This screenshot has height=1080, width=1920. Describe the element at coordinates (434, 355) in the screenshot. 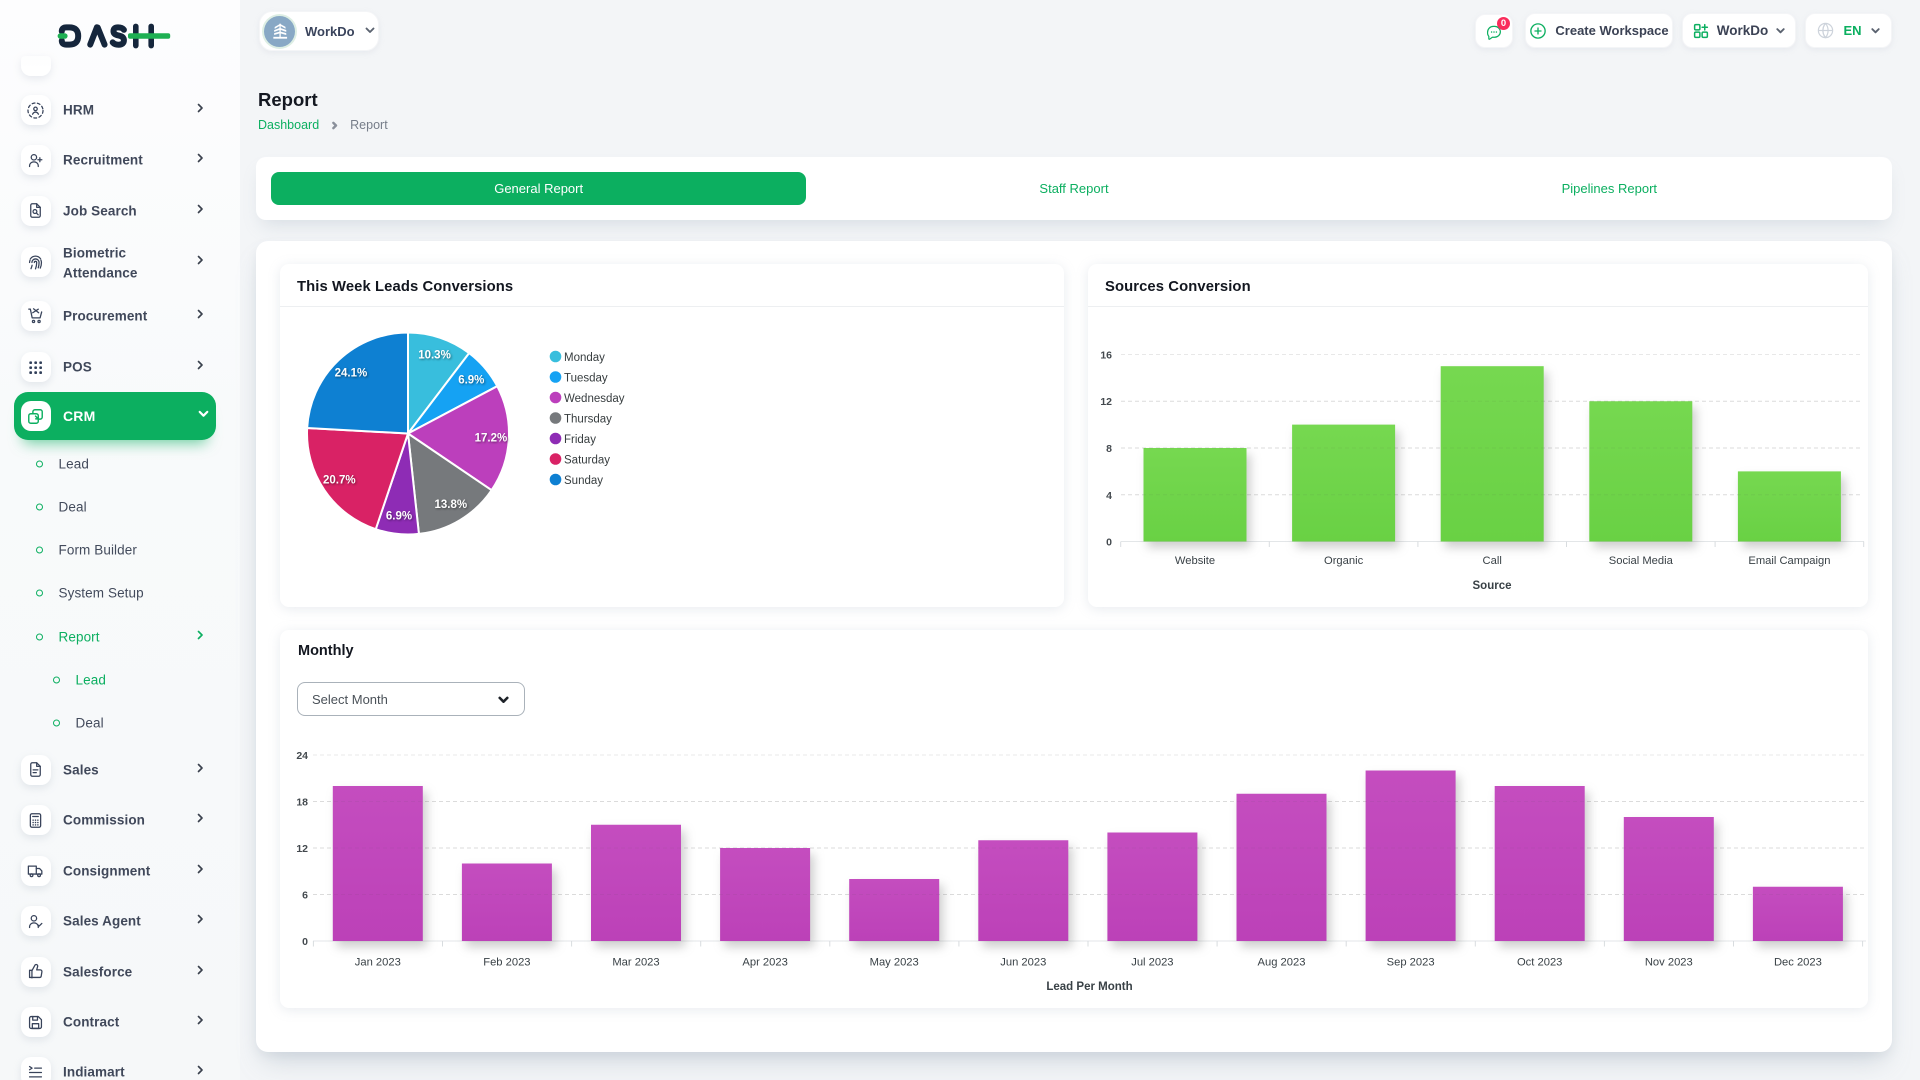

I see `svg-text: 10.3%` at that location.